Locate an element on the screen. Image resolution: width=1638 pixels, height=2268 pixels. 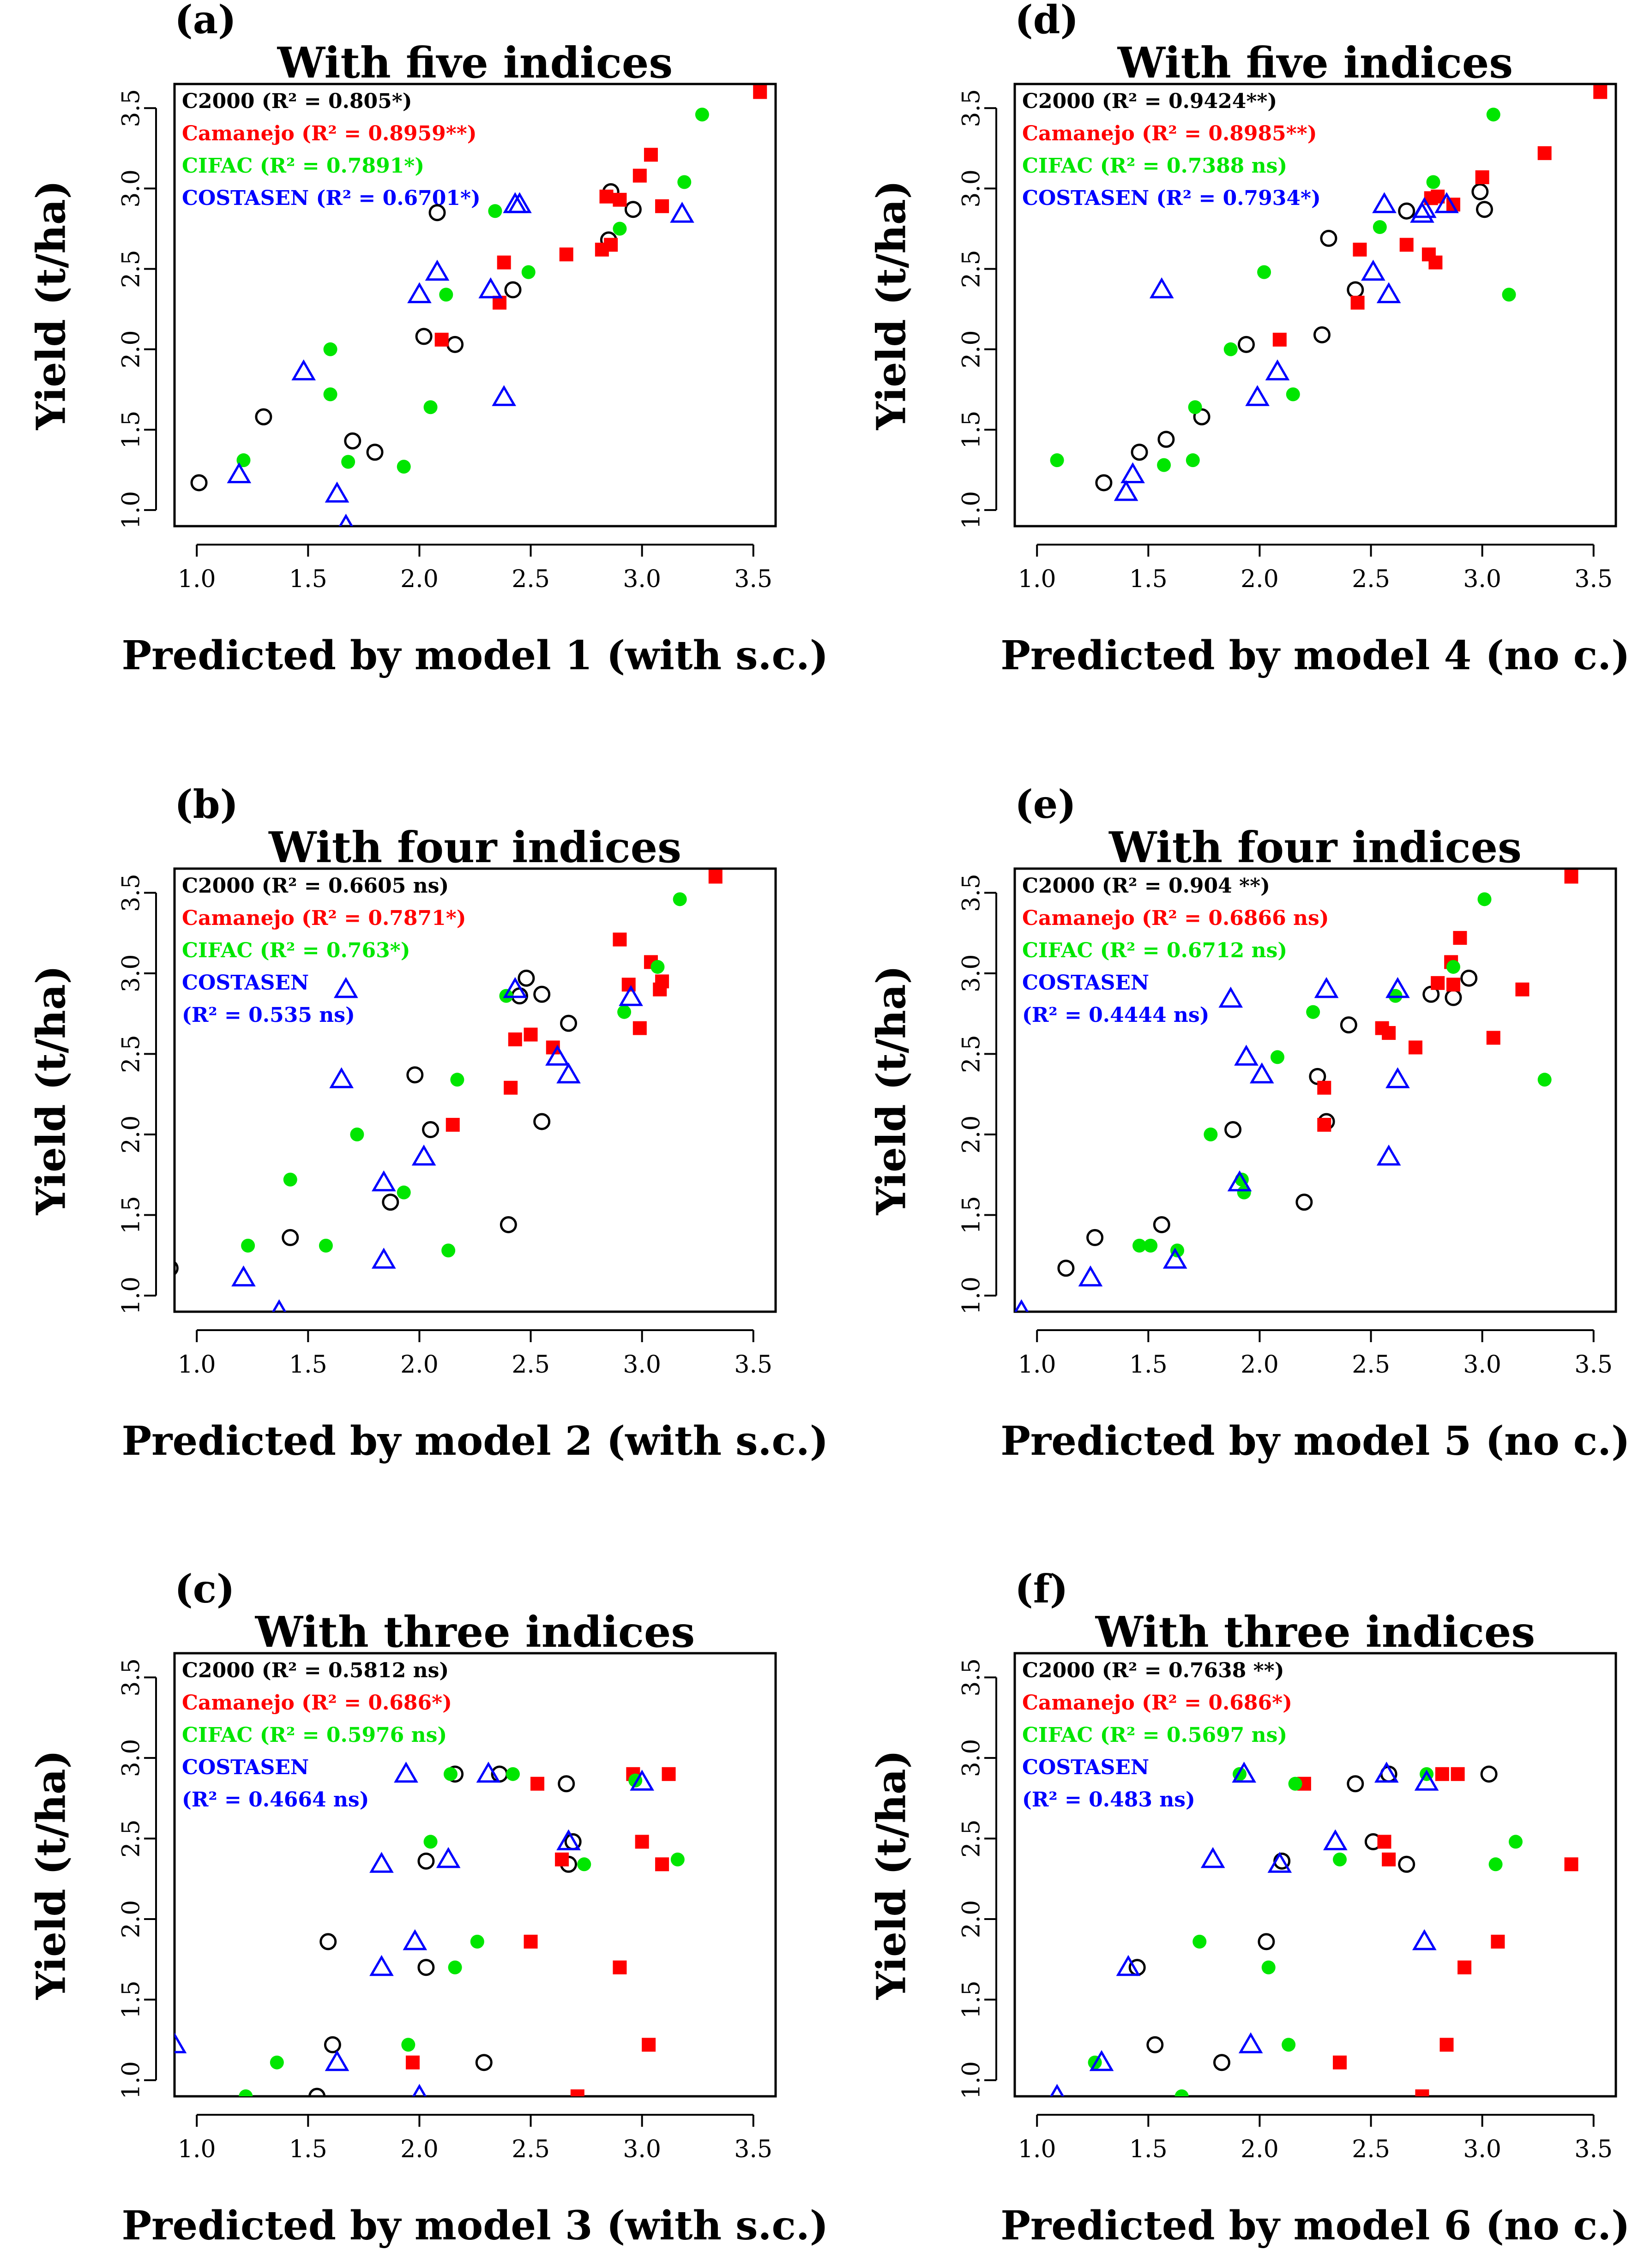
x-axis-label: Predicted by model 5 (no c.) is located at coordinates (1315, 1441).